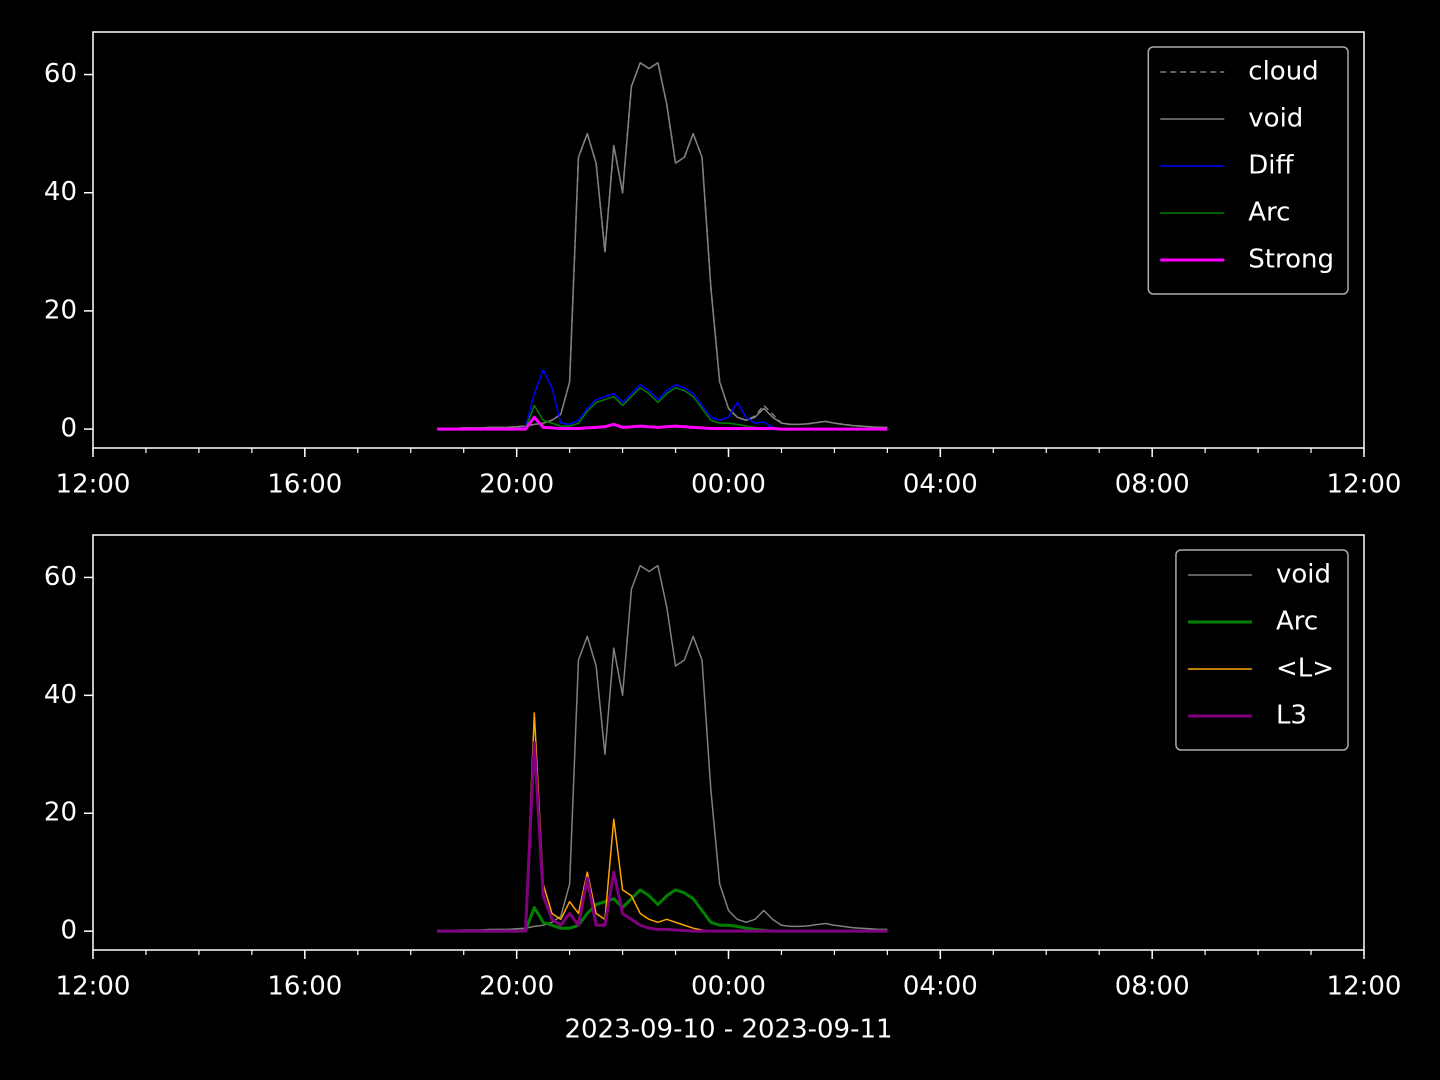 This screenshot has width=1440, height=1080. I want to click on legend-label: Diff, so click(1271, 166).